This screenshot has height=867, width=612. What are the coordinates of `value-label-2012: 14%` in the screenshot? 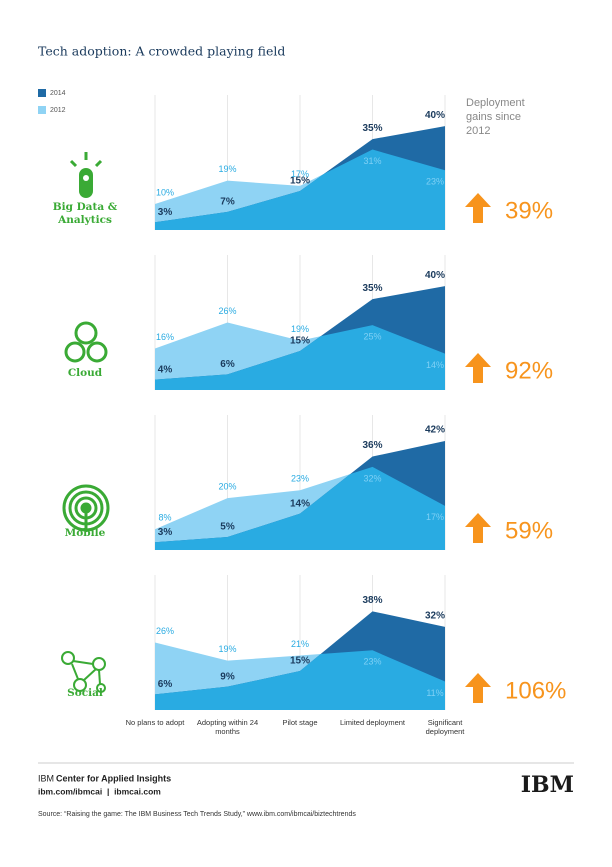 It's located at (435, 365).